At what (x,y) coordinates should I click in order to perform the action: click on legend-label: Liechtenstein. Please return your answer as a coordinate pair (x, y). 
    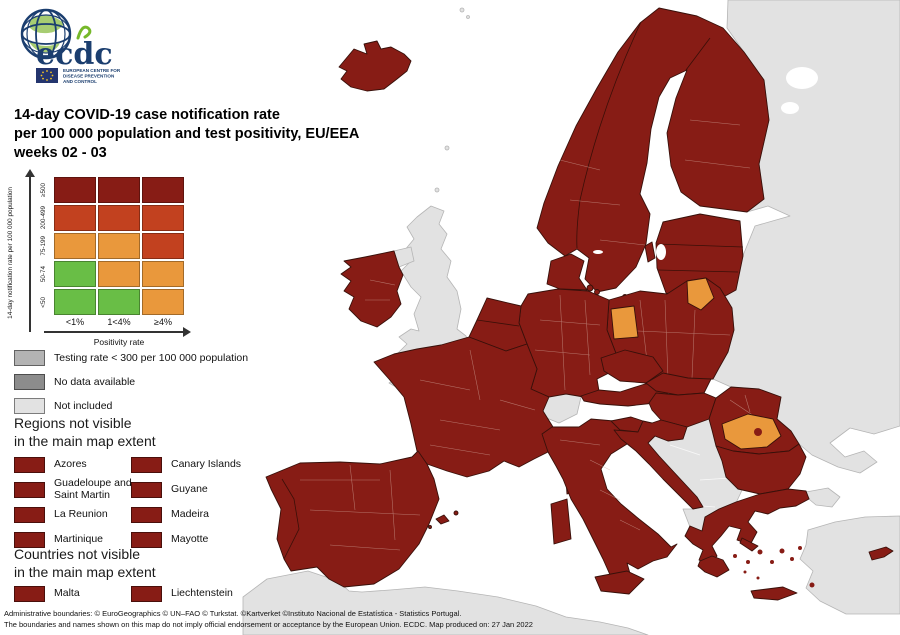
    Looking at the image, I should click on (202, 592).